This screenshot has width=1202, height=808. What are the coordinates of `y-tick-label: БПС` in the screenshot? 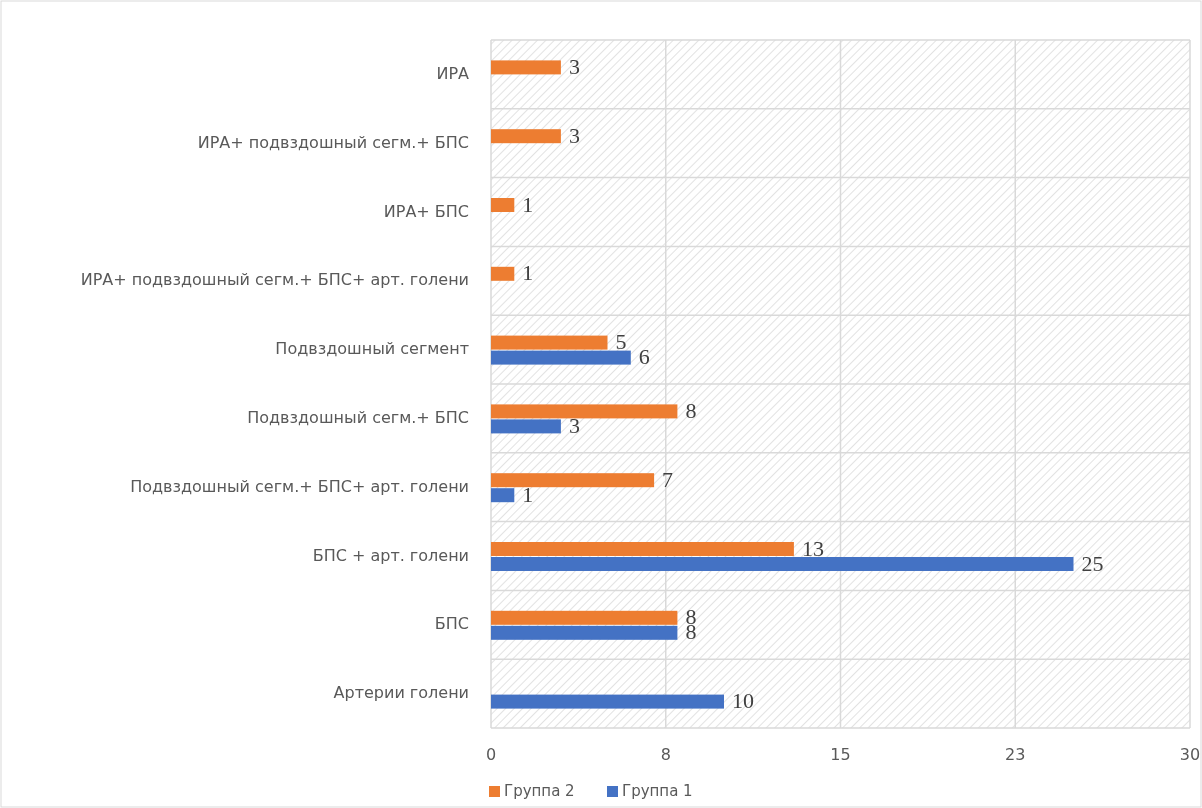 It's located at (451, 624).